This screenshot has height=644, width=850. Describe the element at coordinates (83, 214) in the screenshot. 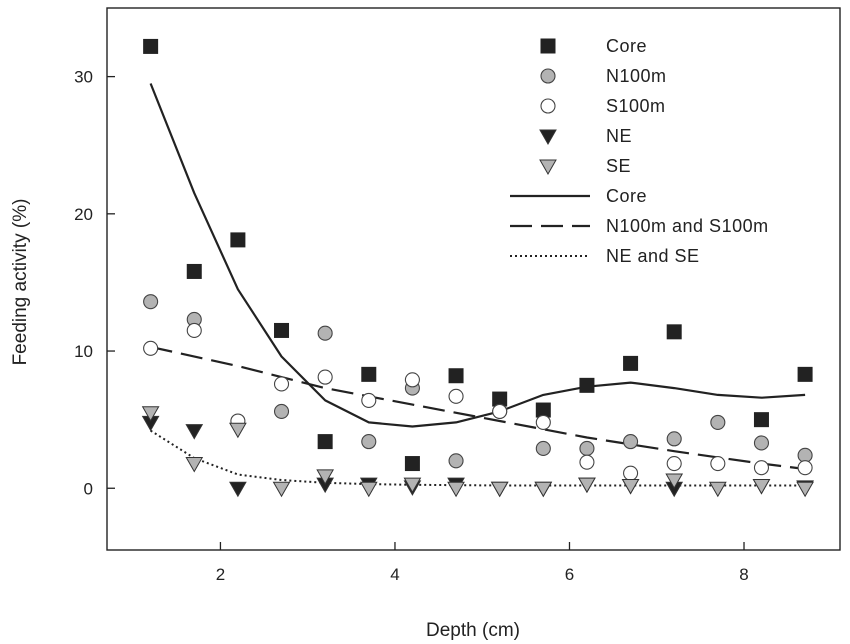

I see `y-tick-label: 20` at that location.